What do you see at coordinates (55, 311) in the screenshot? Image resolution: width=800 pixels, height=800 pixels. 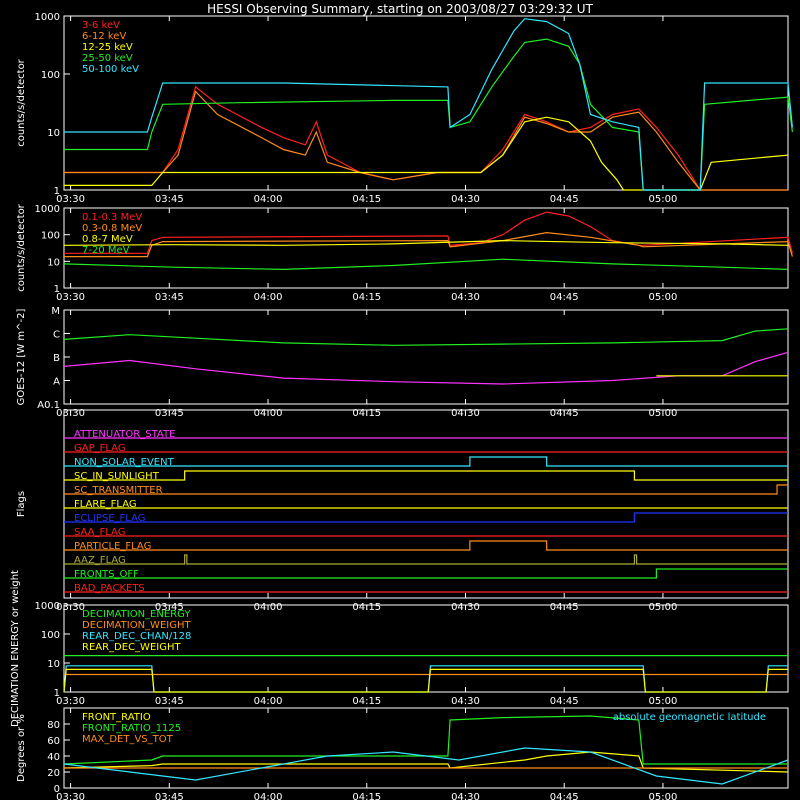 I see `y-tick-label: M` at bounding box center [55, 311].